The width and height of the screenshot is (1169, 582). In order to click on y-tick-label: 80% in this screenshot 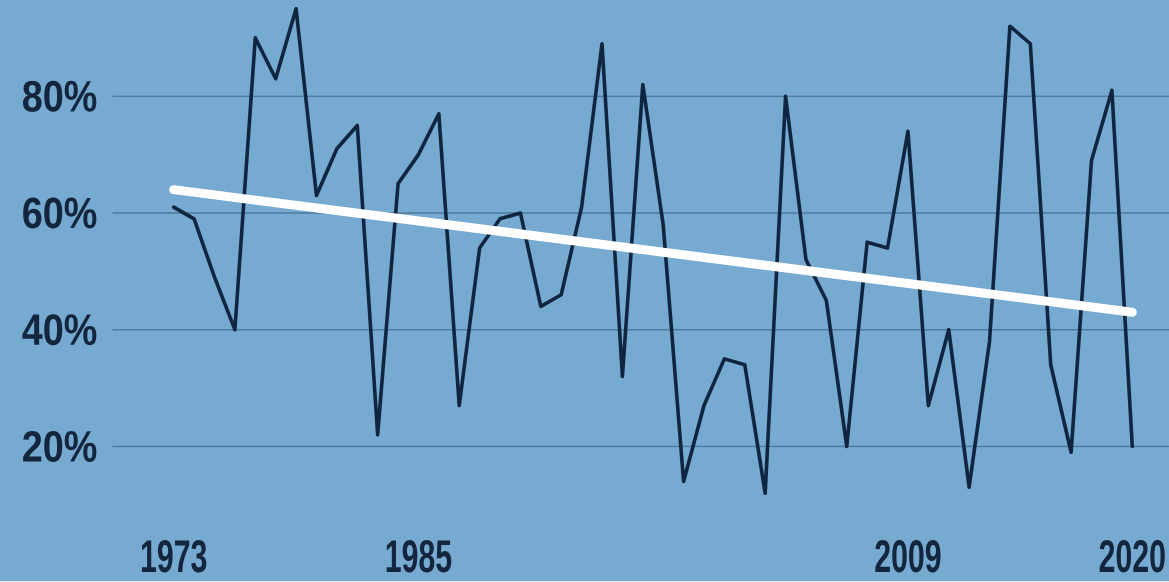, I will do `click(60, 96)`.